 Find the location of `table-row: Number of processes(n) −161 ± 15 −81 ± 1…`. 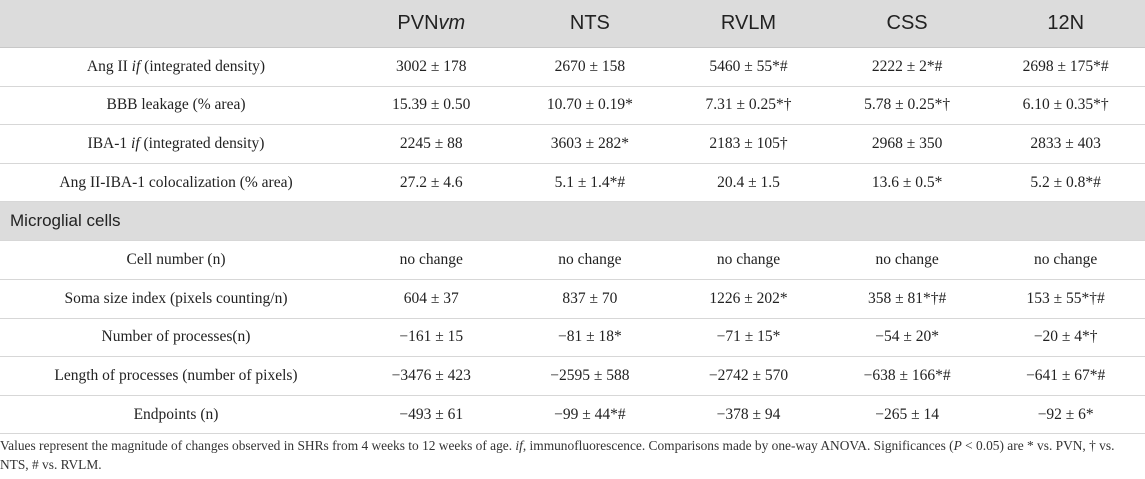

table-row: Number of processes(n) −161 ± 15 −81 ± 1… is located at coordinates (572, 338).